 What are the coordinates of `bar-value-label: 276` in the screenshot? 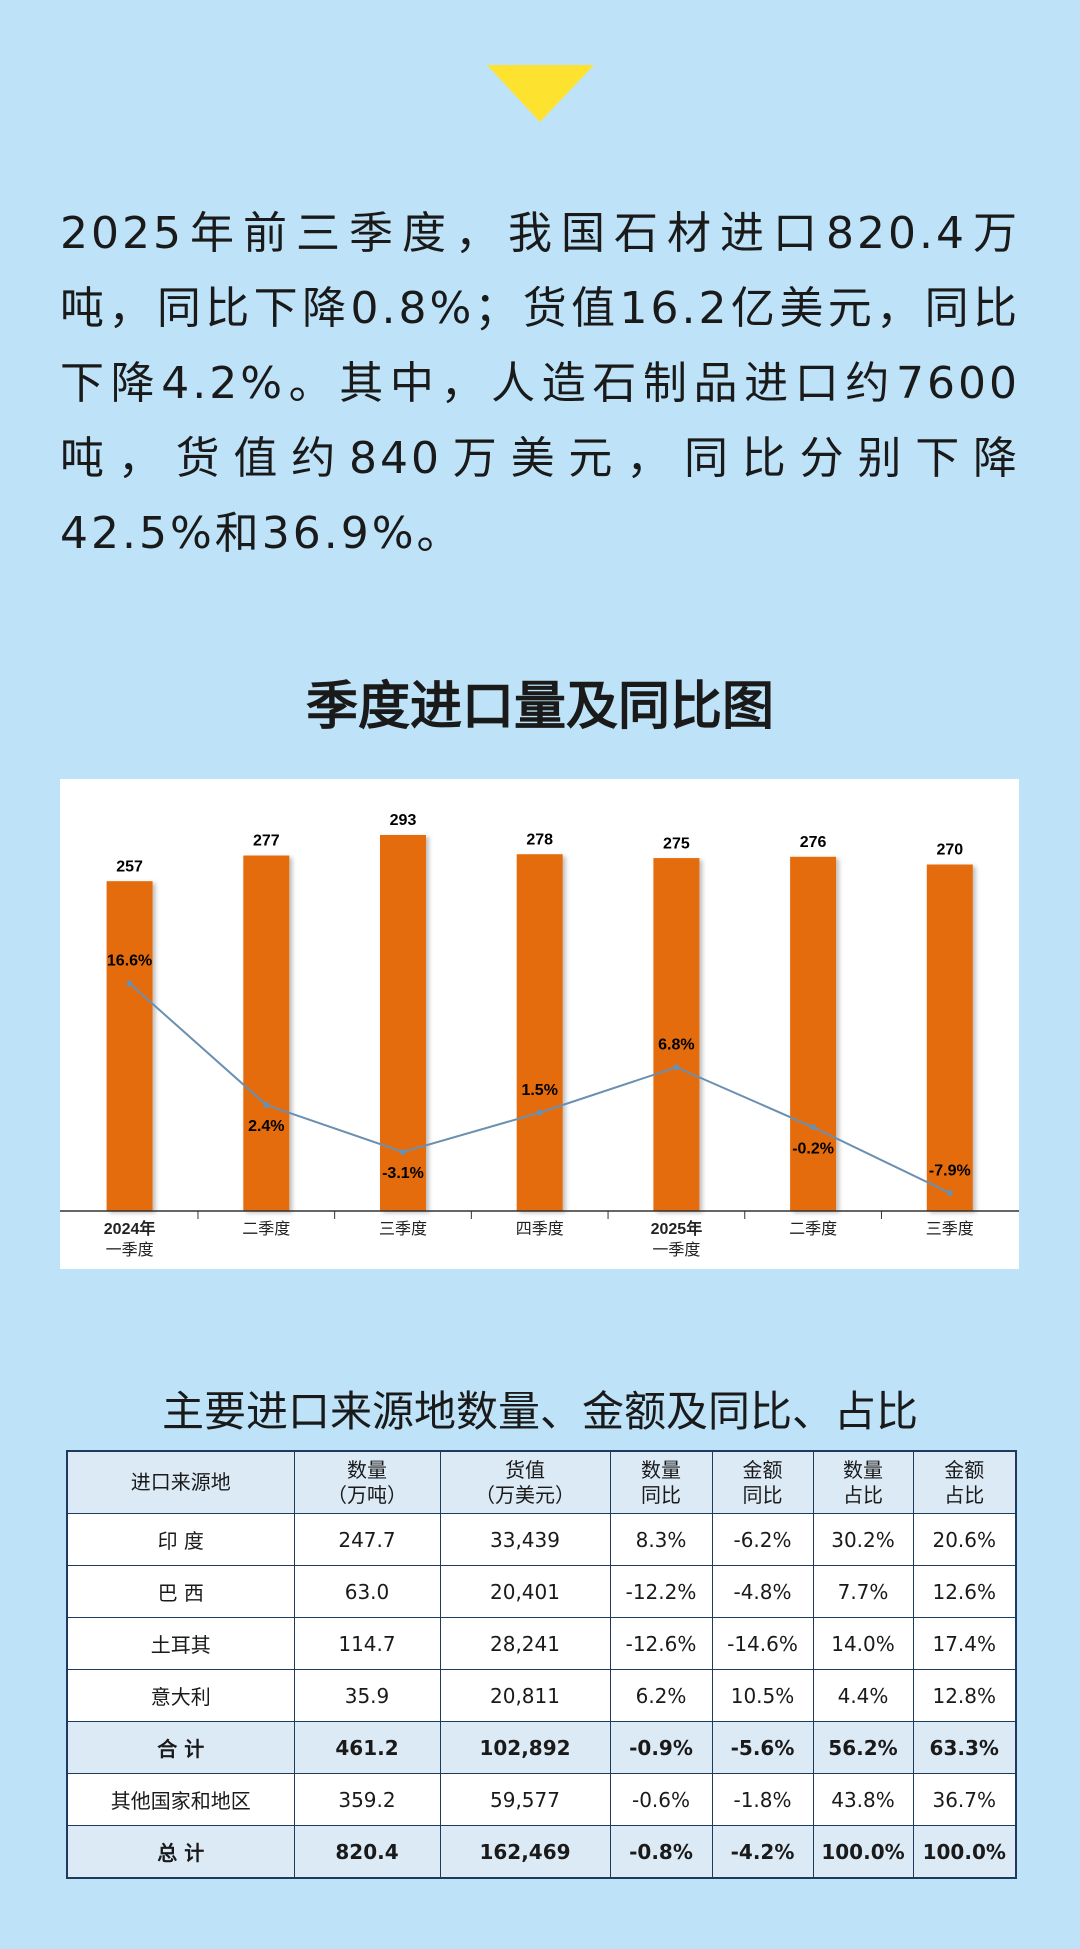 It's located at (813, 842).